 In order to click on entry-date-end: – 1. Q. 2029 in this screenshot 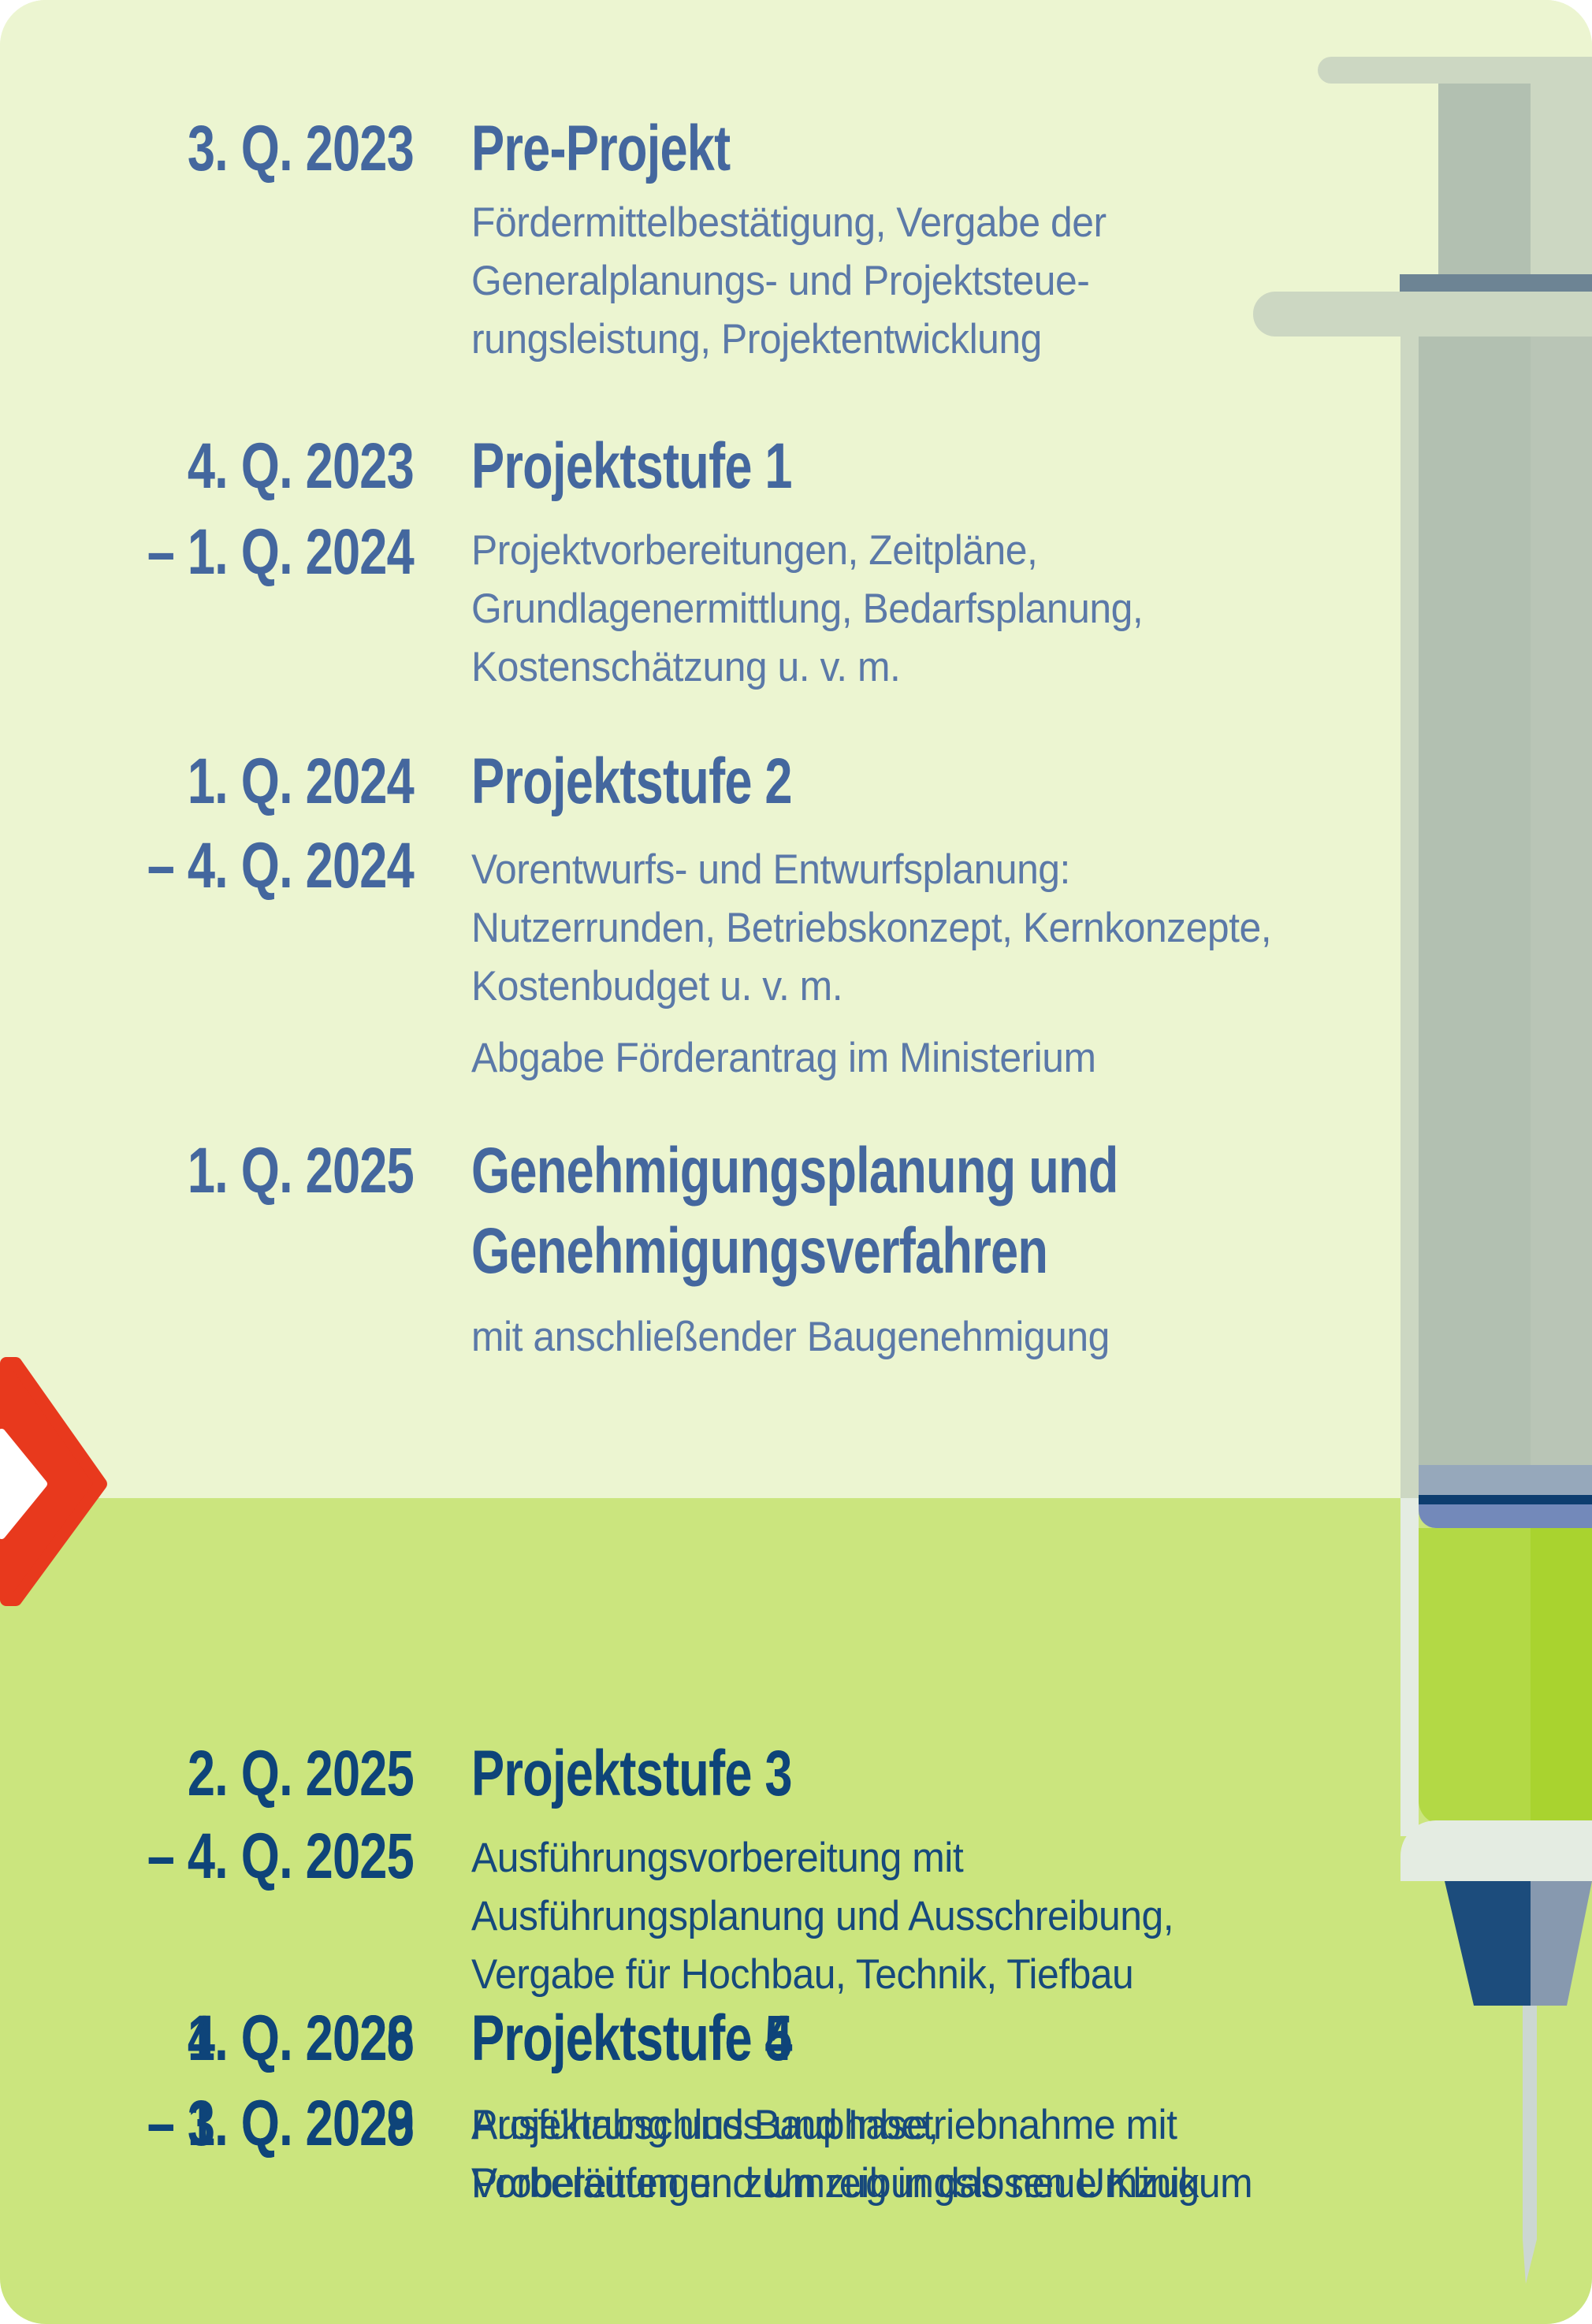, I will do `click(281, 2123)`.